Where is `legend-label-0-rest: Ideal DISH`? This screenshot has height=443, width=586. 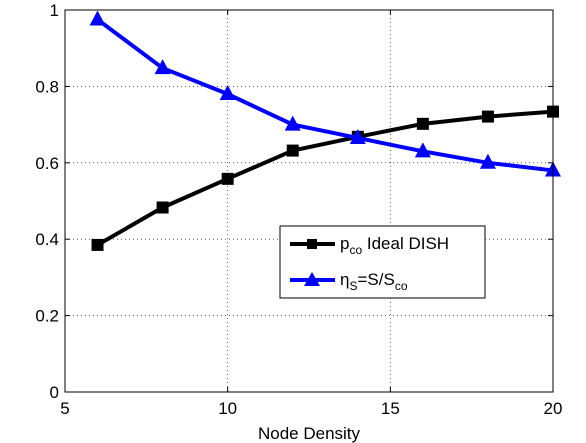 legend-label-0-rest: Ideal DISH is located at coordinates (405, 243).